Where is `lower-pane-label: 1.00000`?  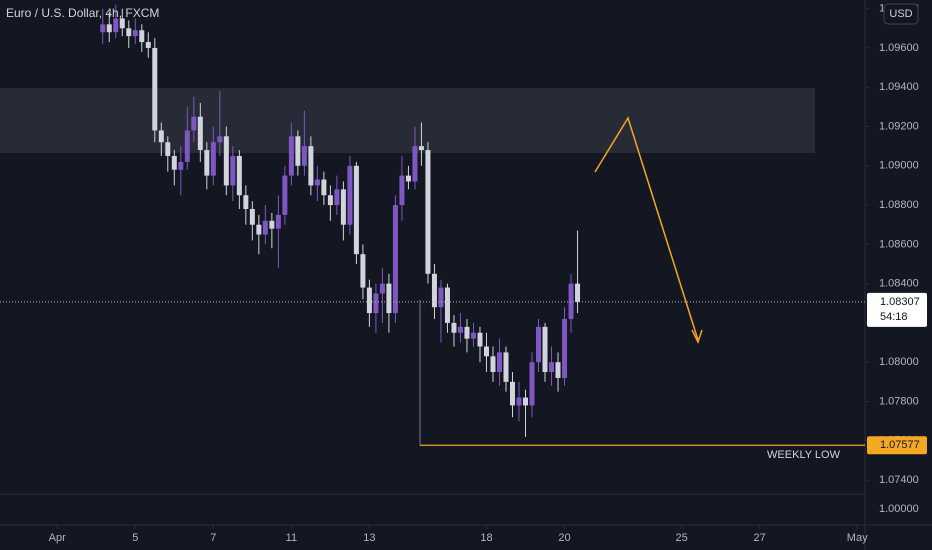
lower-pane-label: 1.00000 is located at coordinates (899, 509).